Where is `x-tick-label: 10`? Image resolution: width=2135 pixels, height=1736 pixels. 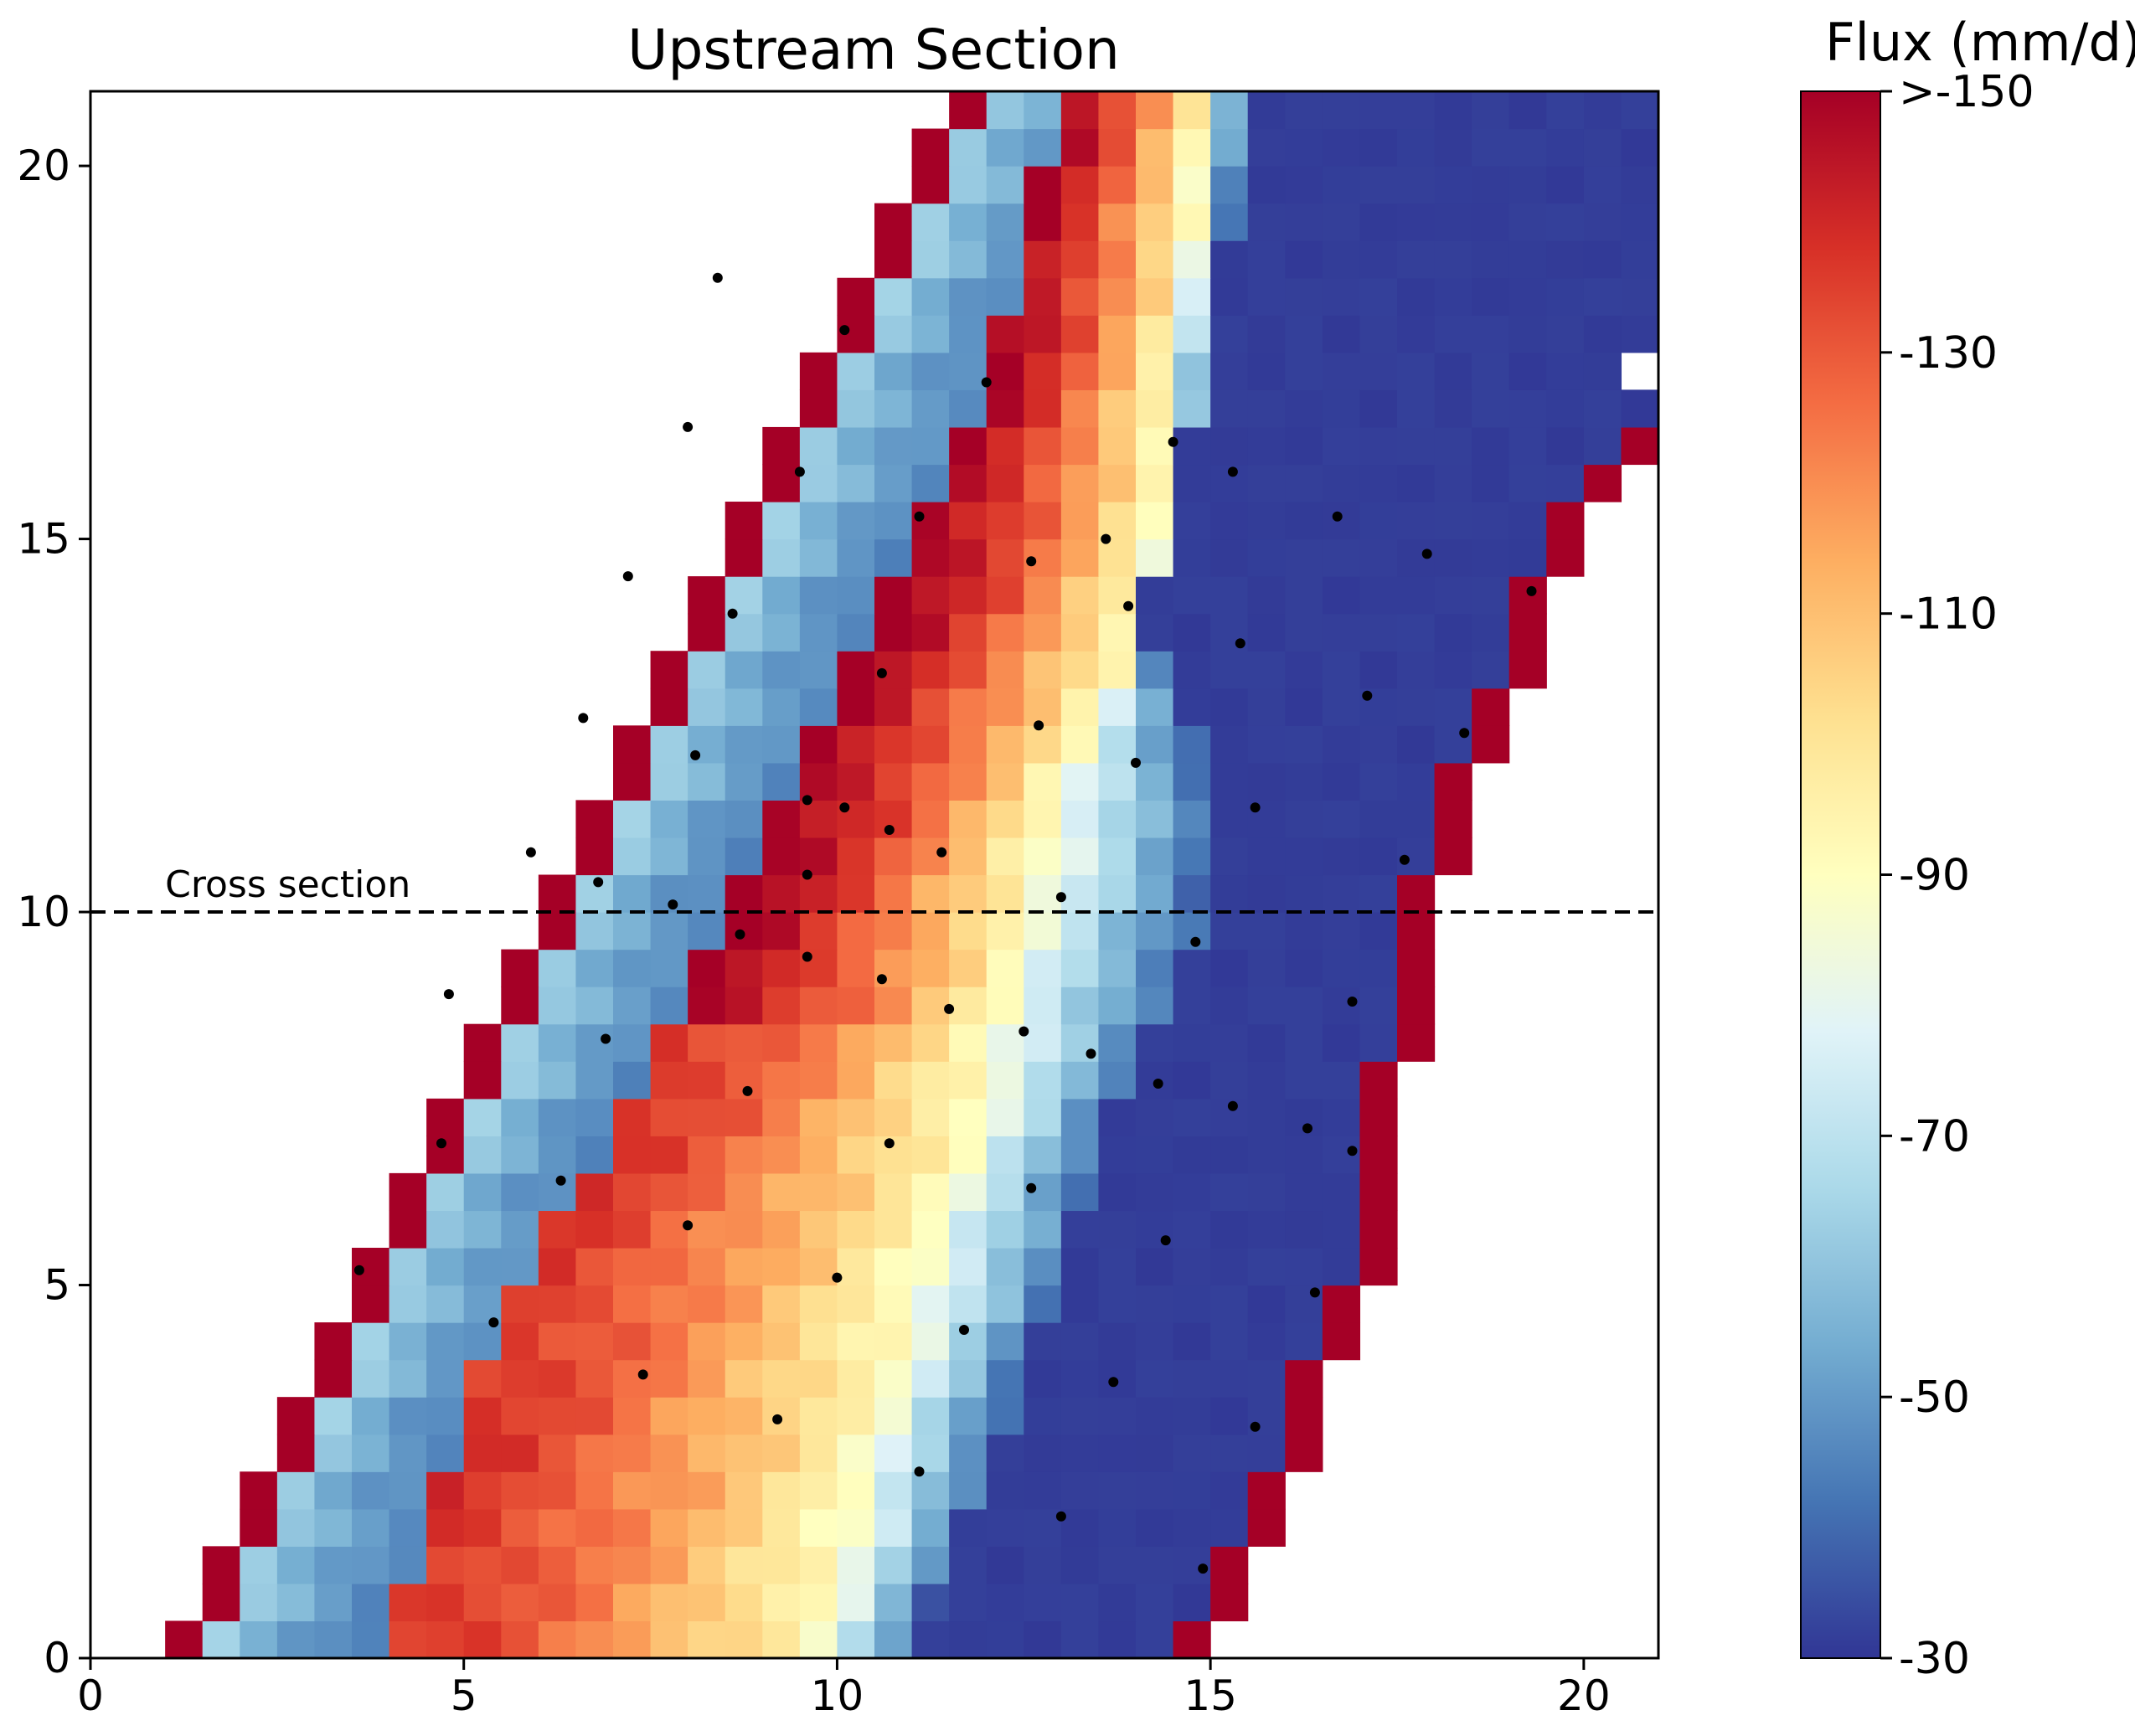
x-tick-label: 10 is located at coordinates (837, 1696).